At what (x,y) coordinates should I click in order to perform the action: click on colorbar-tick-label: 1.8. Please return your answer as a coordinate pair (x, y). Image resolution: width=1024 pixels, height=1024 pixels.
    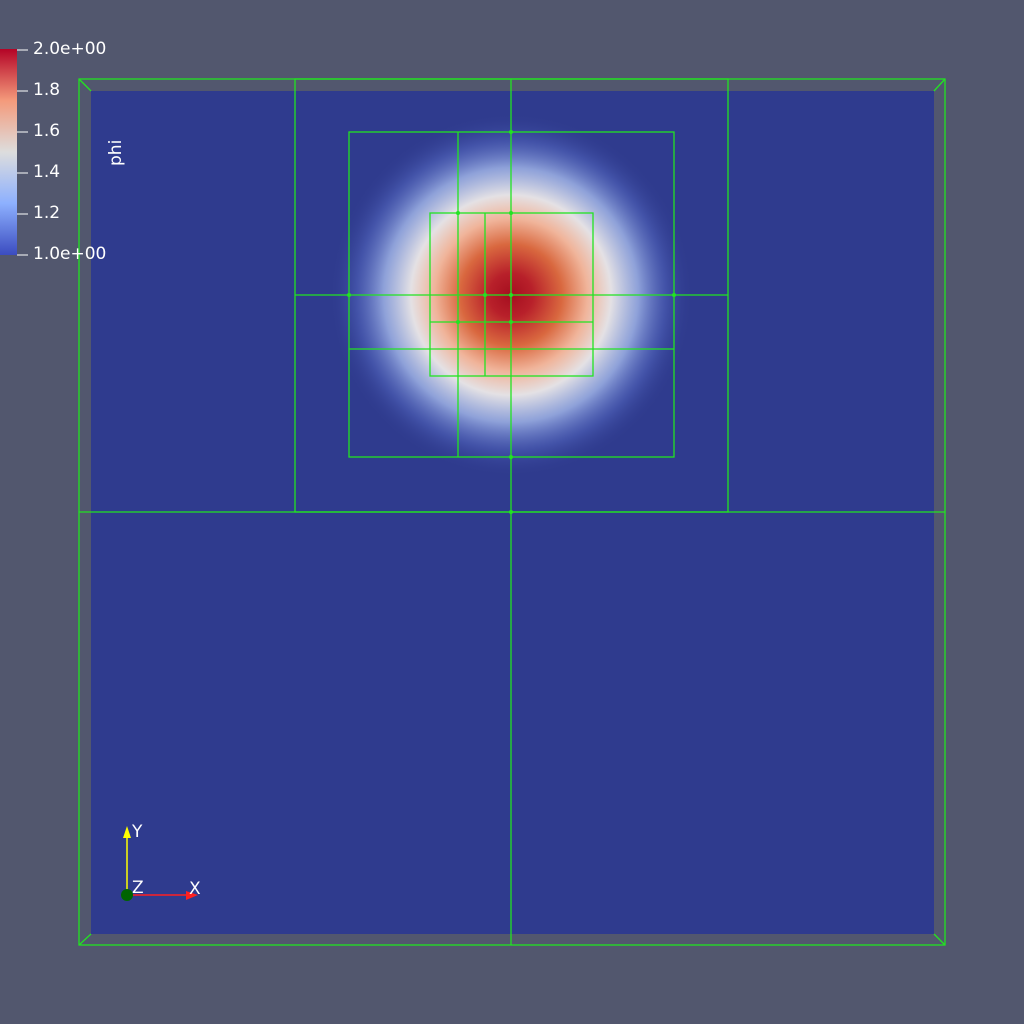
    Looking at the image, I should click on (47, 90).